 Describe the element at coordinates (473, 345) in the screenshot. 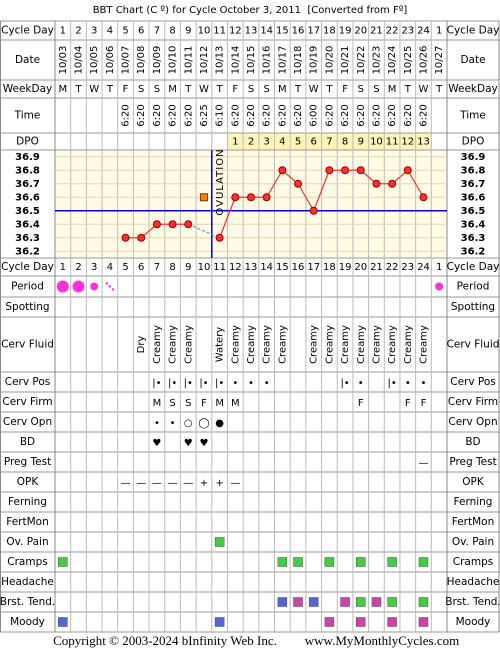

I see `row-label: Cerv Fluid` at that location.